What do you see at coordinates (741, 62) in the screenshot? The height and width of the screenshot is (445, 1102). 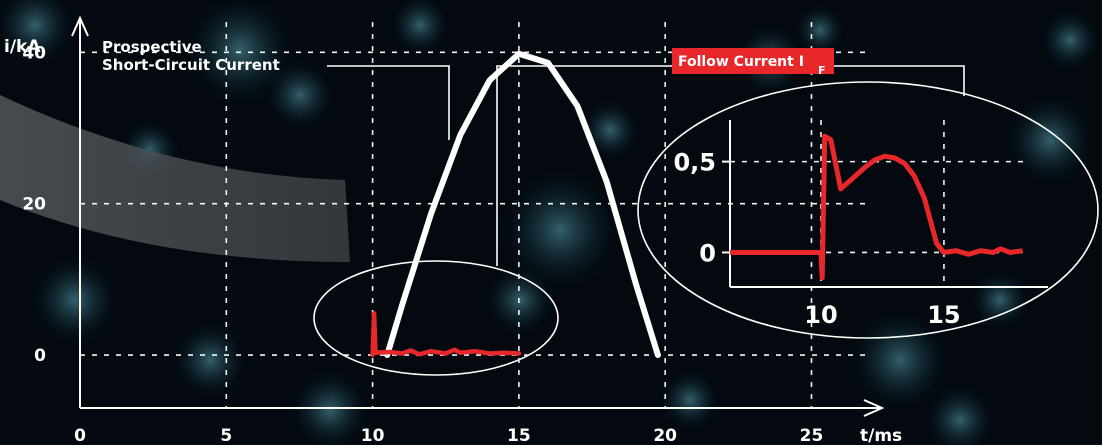 I see `follow-current-label: Follow Current I` at bounding box center [741, 62].